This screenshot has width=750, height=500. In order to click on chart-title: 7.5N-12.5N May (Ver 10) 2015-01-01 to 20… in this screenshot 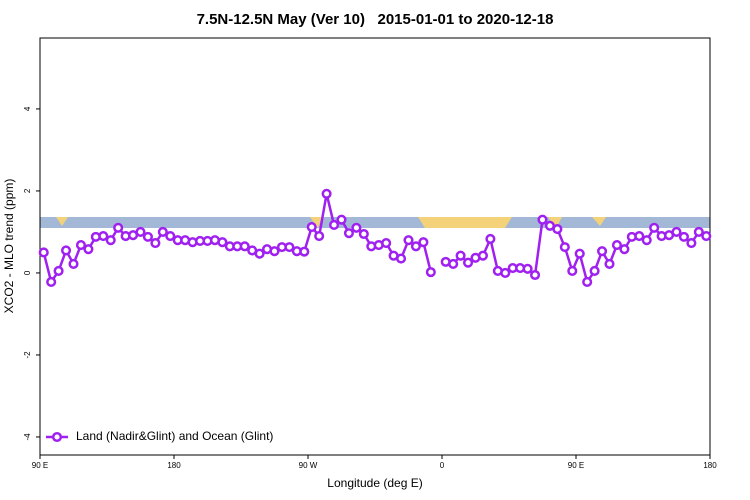, I will do `click(375, 19)`.